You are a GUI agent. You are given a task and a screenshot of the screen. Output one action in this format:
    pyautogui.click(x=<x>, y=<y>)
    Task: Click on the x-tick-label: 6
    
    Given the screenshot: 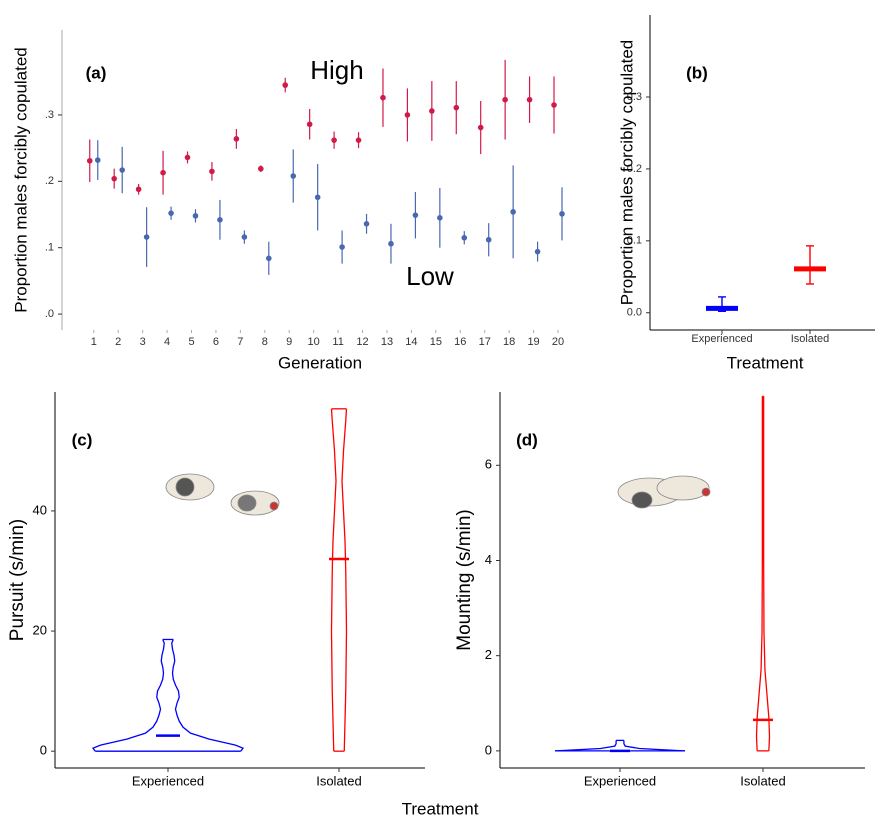 What is the action you would take?
    pyautogui.click(x=216, y=342)
    